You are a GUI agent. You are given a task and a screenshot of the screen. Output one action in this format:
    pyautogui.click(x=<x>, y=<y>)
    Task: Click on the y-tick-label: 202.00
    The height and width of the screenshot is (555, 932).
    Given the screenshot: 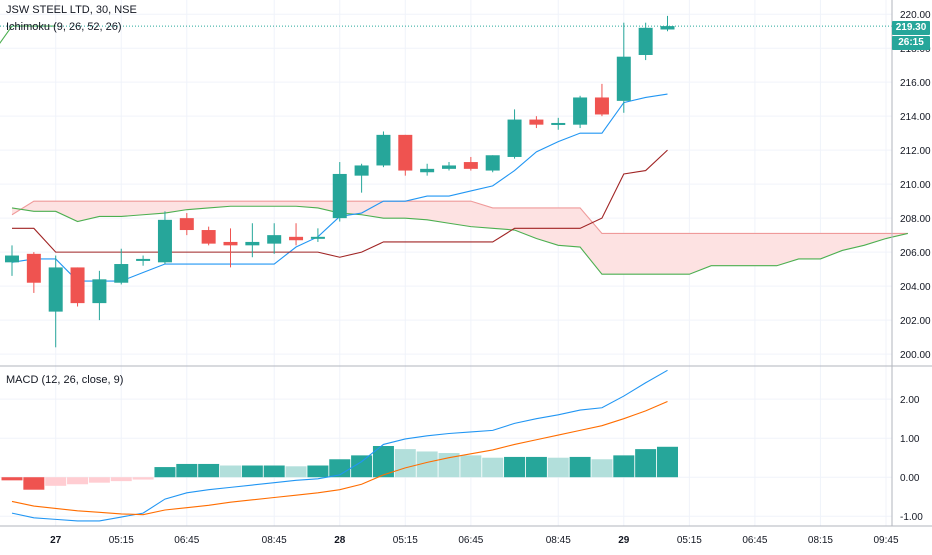 What is the action you would take?
    pyautogui.click(x=915, y=321)
    